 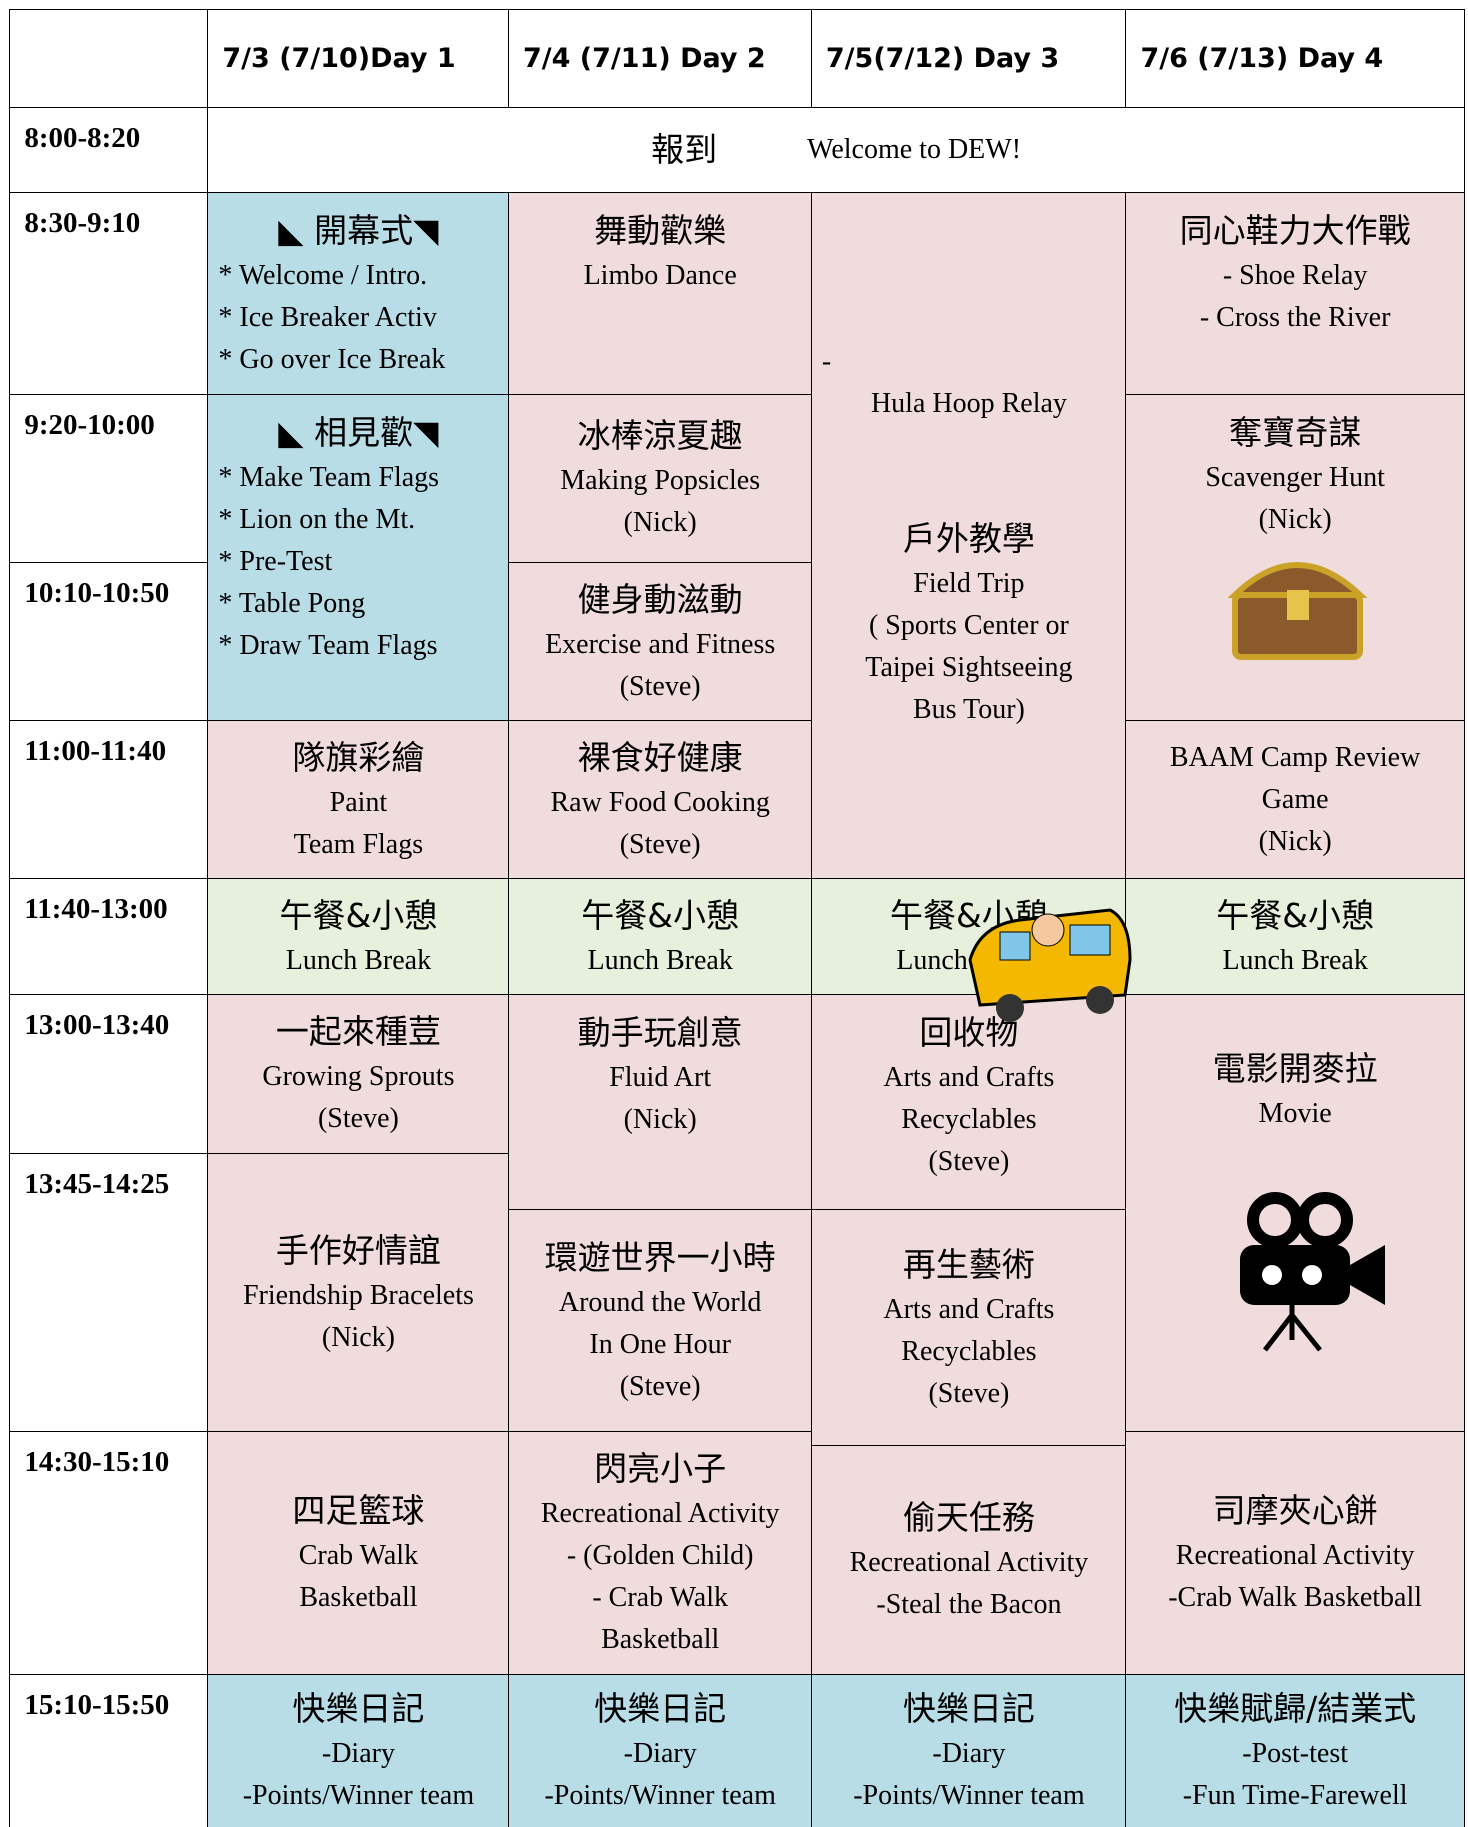 I want to click on activity-line: - Cross the River, so click(x=1295, y=318).